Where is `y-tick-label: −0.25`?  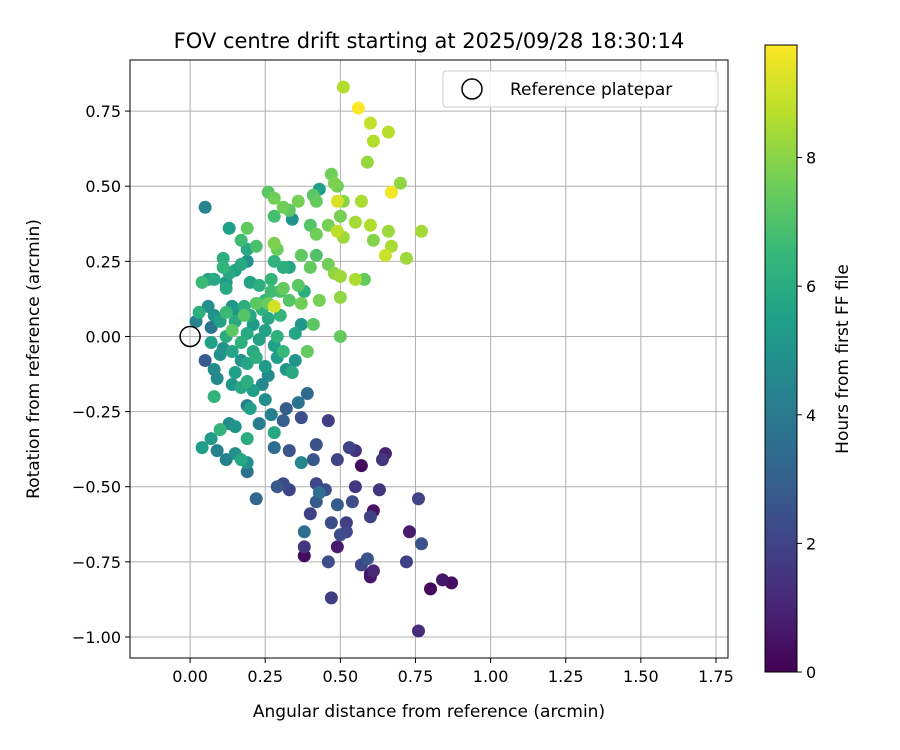 y-tick-label: −0.25 is located at coordinates (96, 412).